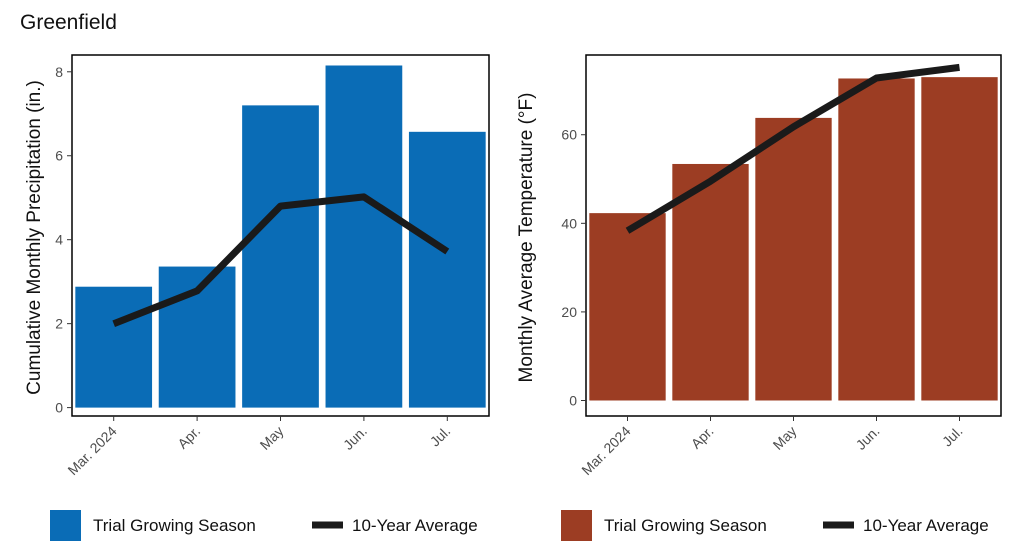  Describe the element at coordinates (59, 156) in the screenshot. I see `y-tick-label-precip-3: 6` at that location.